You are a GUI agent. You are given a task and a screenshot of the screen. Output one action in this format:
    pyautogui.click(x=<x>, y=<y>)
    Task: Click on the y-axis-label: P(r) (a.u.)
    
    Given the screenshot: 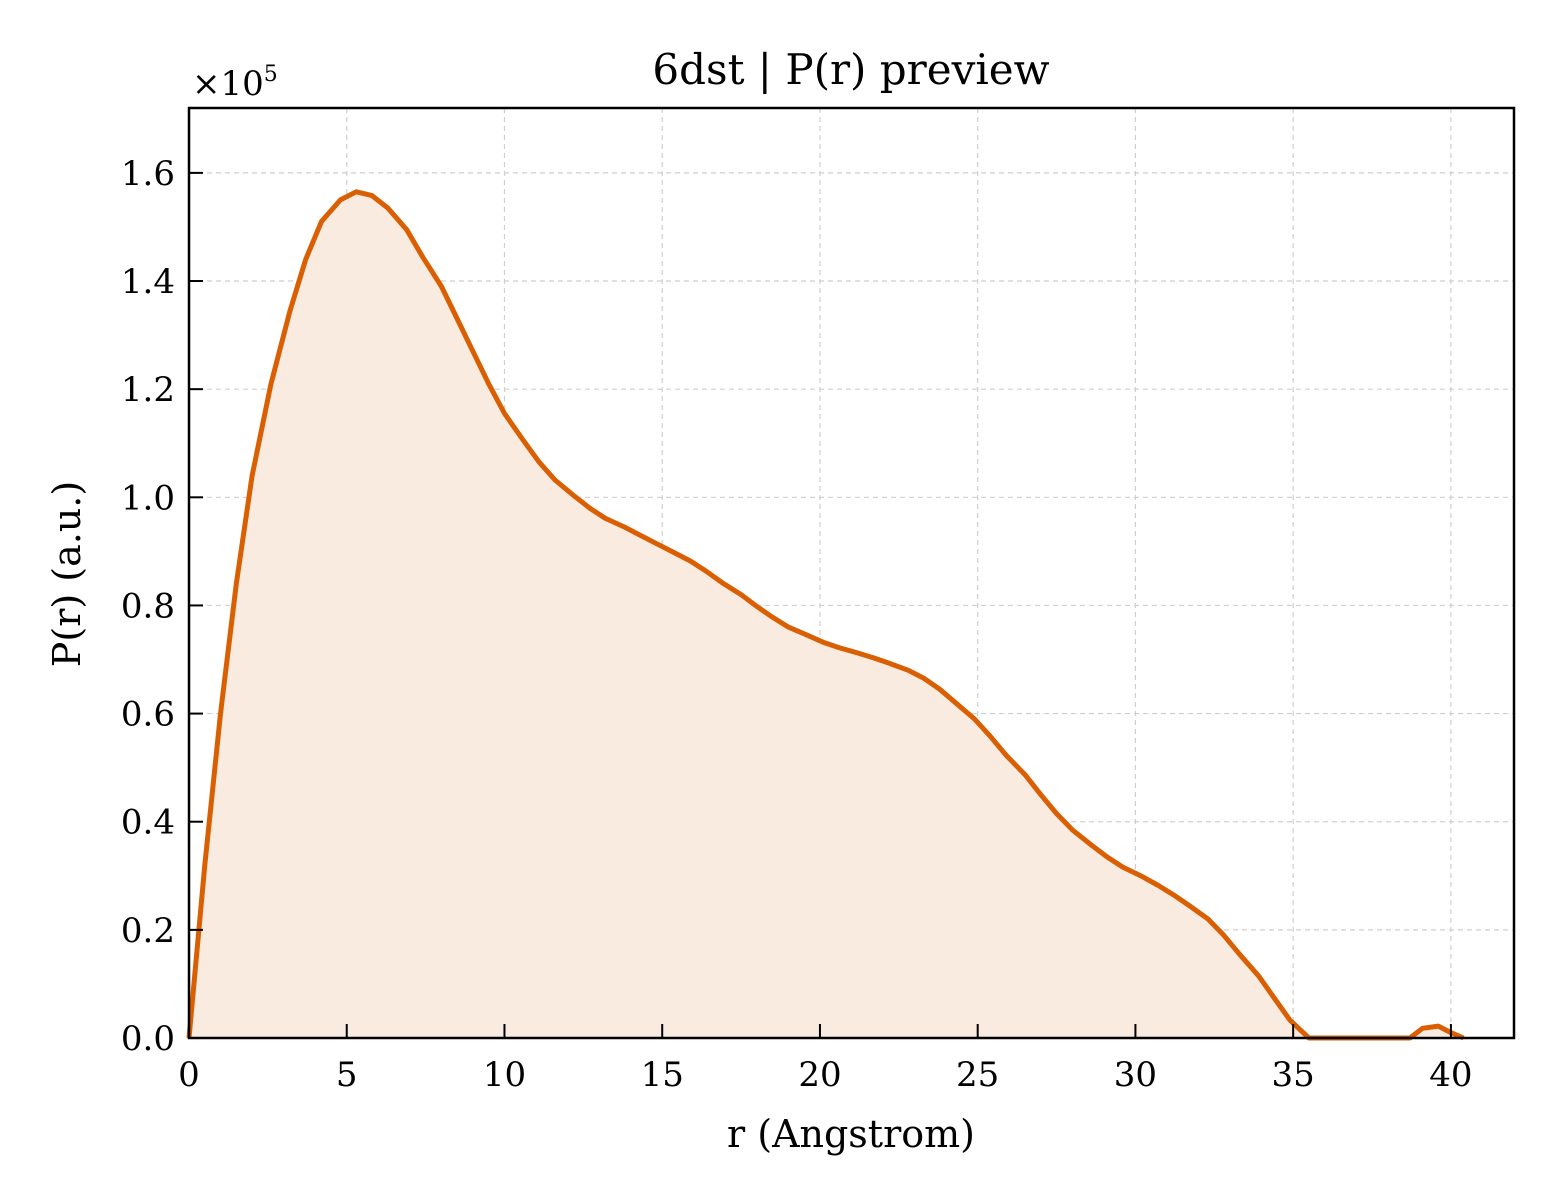 What is the action you would take?
    pyautogui.click(x=67, y=574)
    